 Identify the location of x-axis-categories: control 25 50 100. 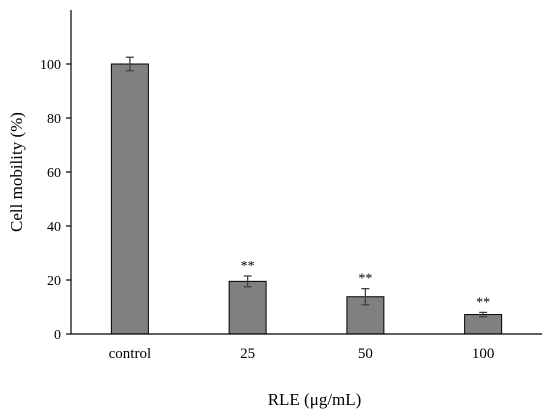
(302, 354).